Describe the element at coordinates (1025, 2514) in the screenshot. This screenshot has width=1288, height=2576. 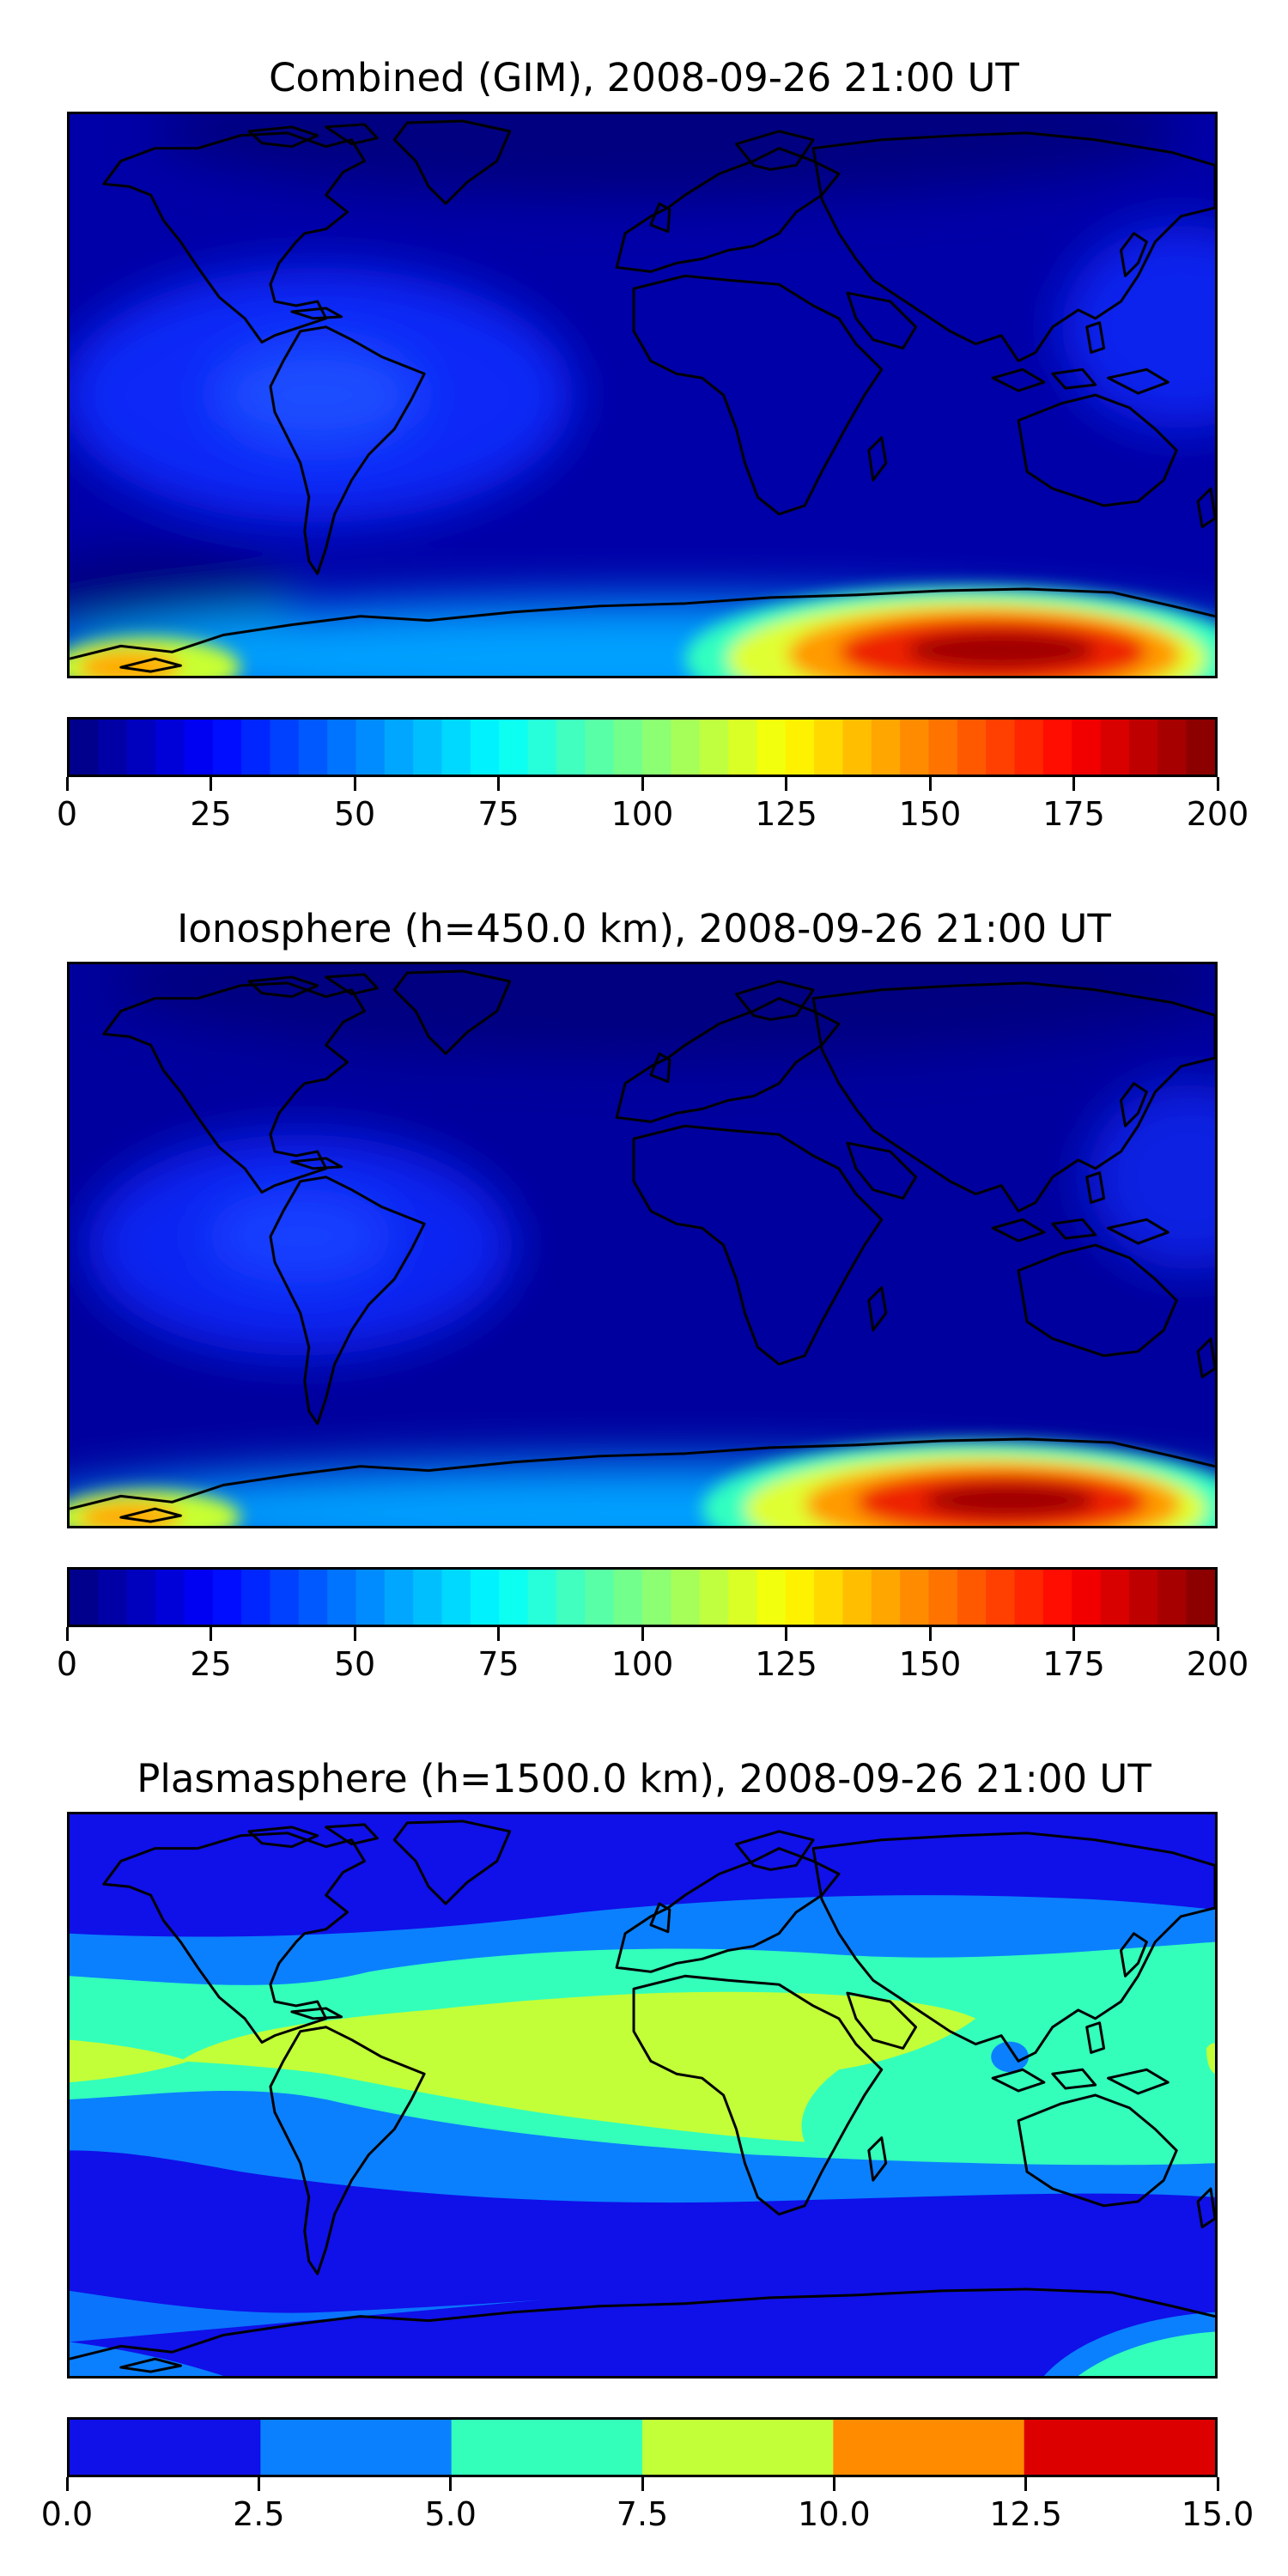
I see `colorbar-tick-label: 12.5` at that location.